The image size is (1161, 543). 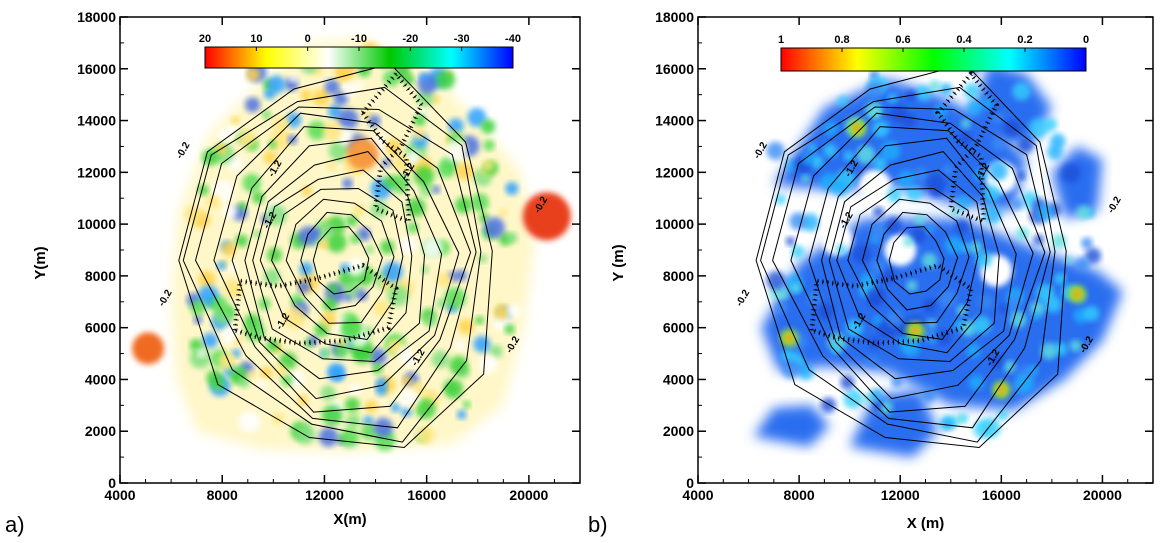 I want to click on x-tick-label: 8000, so click(x=799, y=495).